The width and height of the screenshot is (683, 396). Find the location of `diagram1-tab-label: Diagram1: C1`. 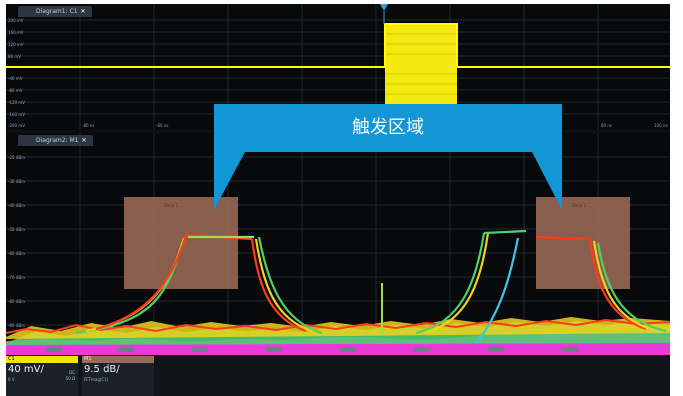

diagram1-tab-label: Diagram1: C1 is located at coordinates (57, 11).